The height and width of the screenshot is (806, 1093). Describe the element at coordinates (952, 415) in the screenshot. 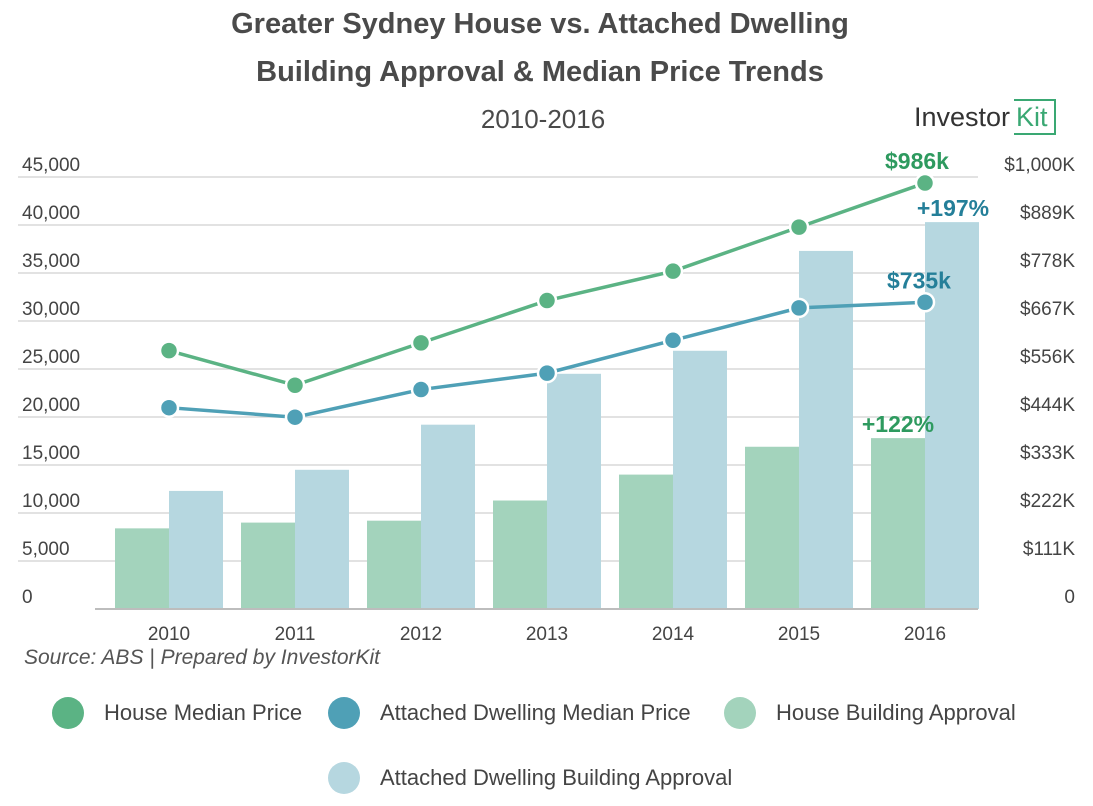

I see `bar-attached-approval-2016` at that location.